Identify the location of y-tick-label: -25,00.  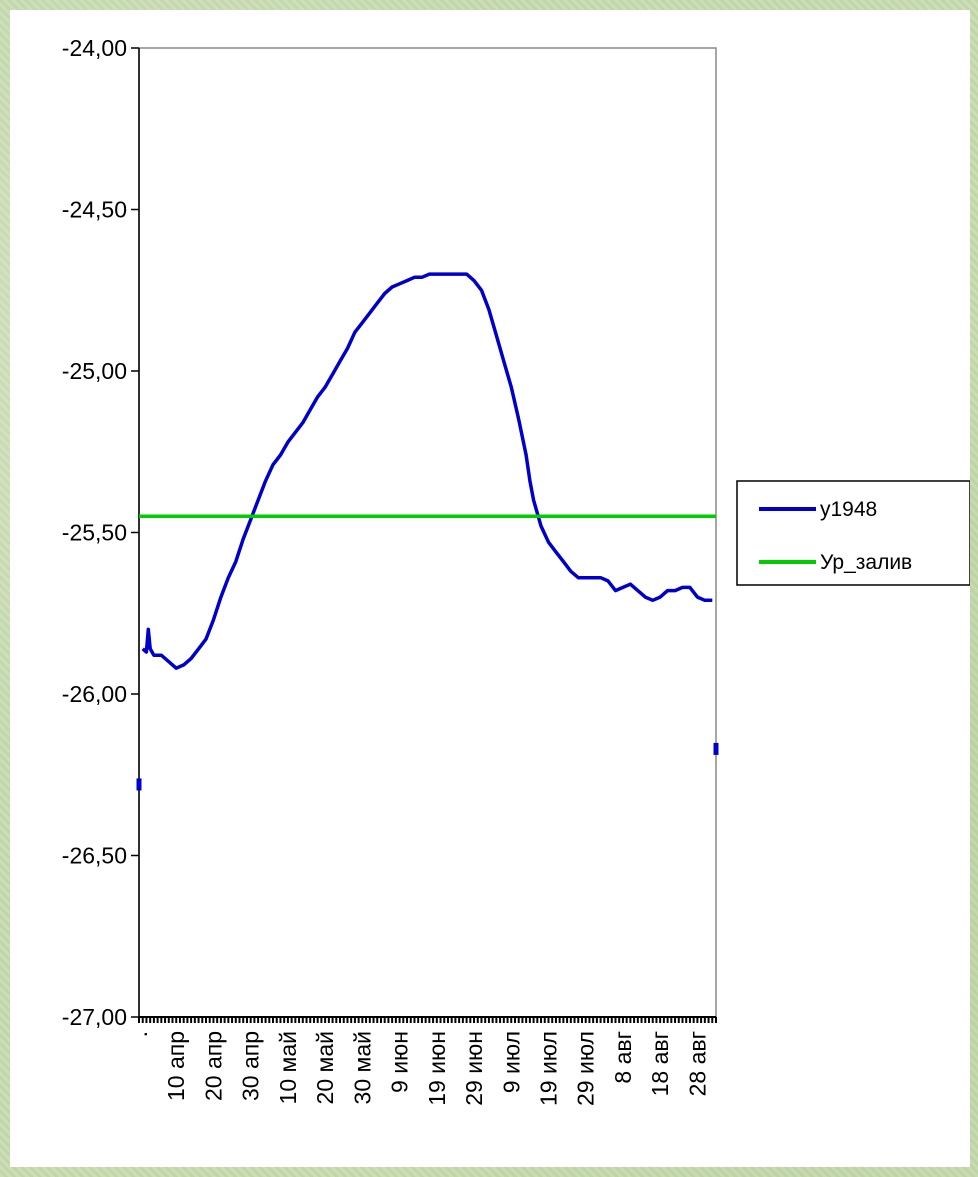
(94, 371).